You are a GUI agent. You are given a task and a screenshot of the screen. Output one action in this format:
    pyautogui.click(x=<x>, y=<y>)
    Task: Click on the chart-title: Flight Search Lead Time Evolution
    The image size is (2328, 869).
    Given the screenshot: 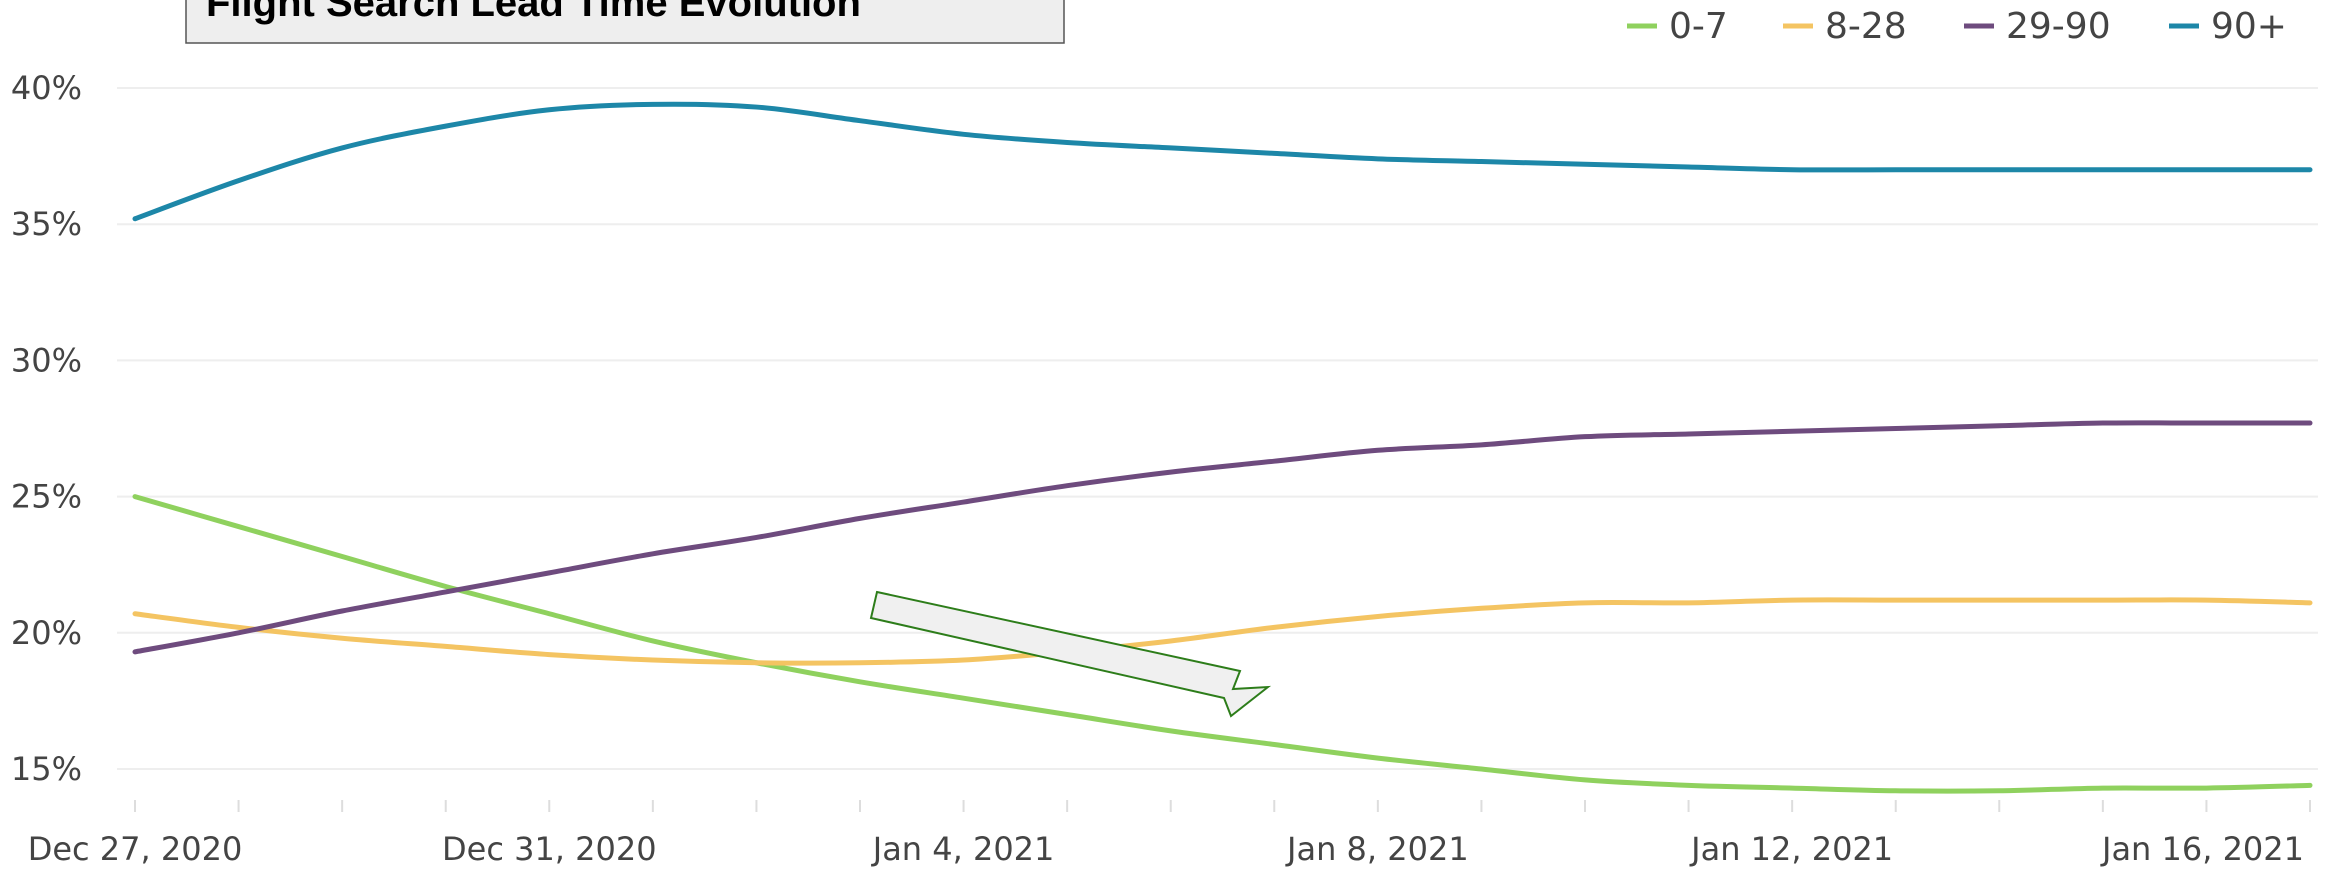 What is the action you would take?
    pyautogui.click(x=533, y=12)
    